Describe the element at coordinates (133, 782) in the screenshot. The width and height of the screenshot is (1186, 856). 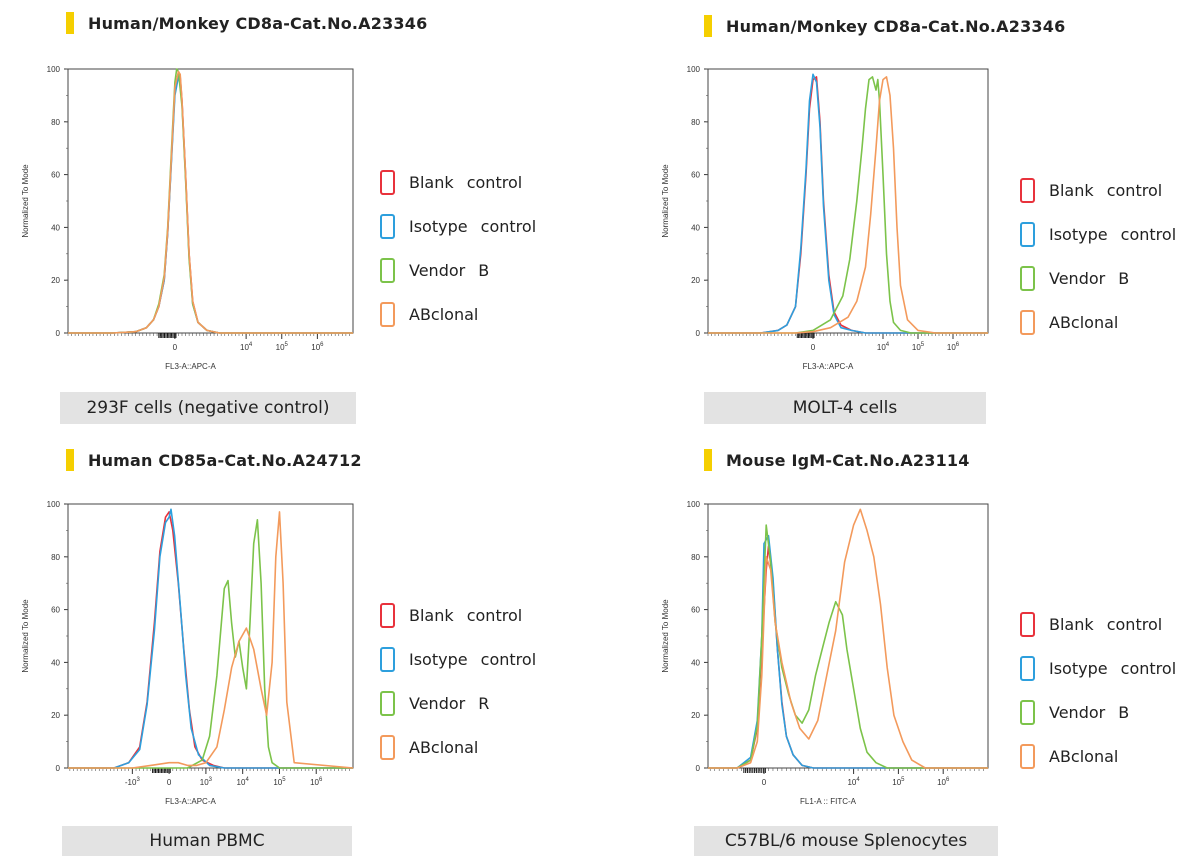
I see `x-tick-label: -103` at that location.